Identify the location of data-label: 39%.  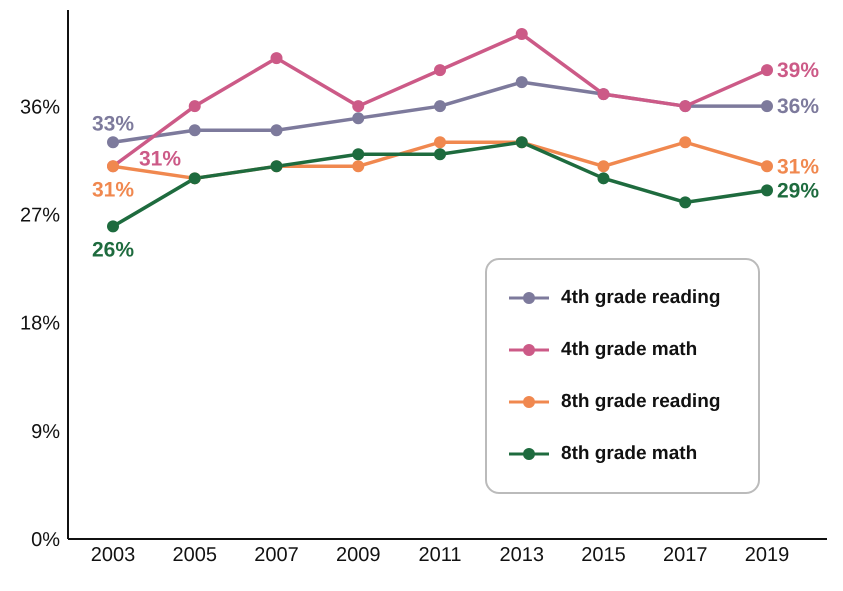
(798, 70).